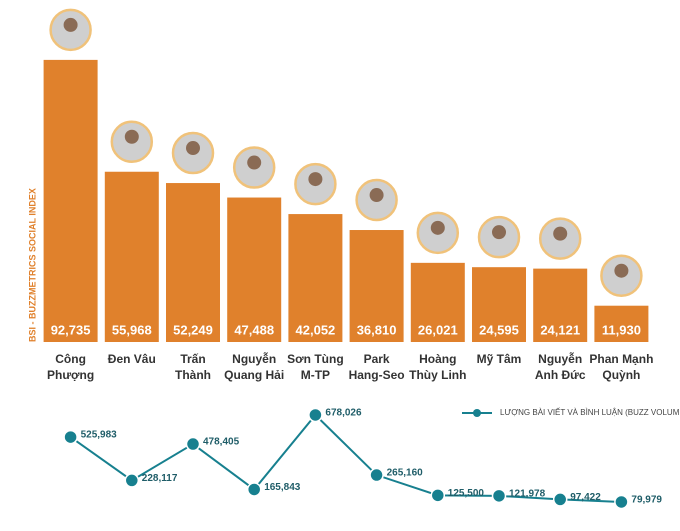 The image size is (680, 531). Describe the element at coordinates (343, 413) in the screenshot. I see `value-label: 678,026` at that location.